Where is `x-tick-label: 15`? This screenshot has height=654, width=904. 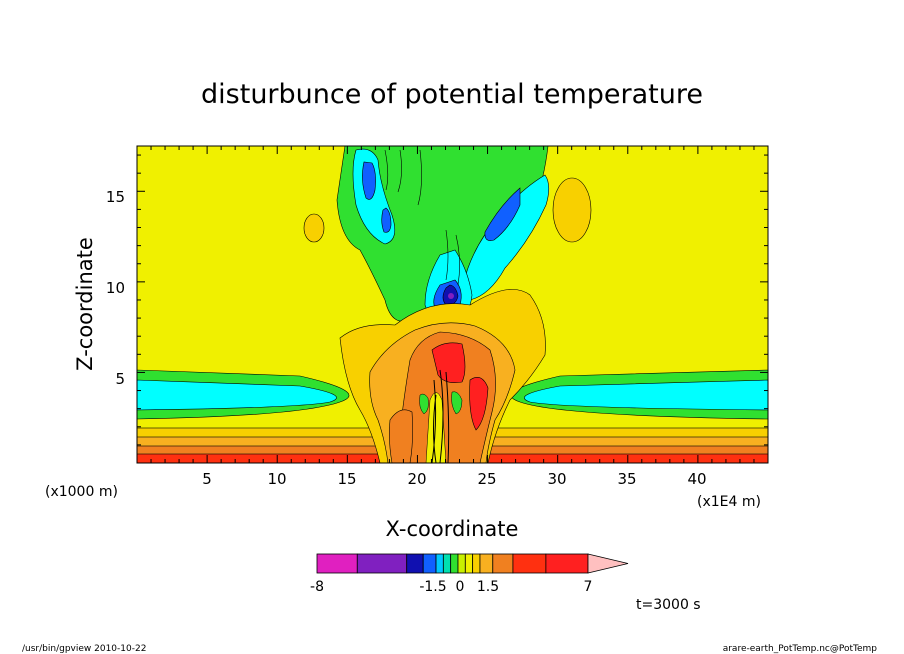
x-tick-label: 15 is located at coordinates (346, 479).